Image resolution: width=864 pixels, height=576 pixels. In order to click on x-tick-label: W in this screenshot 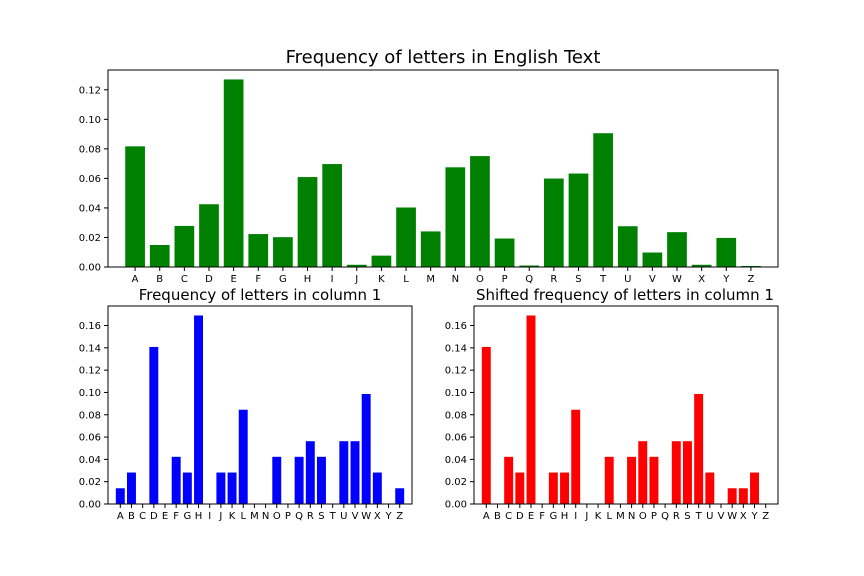, I will do `click(366, 516)`.